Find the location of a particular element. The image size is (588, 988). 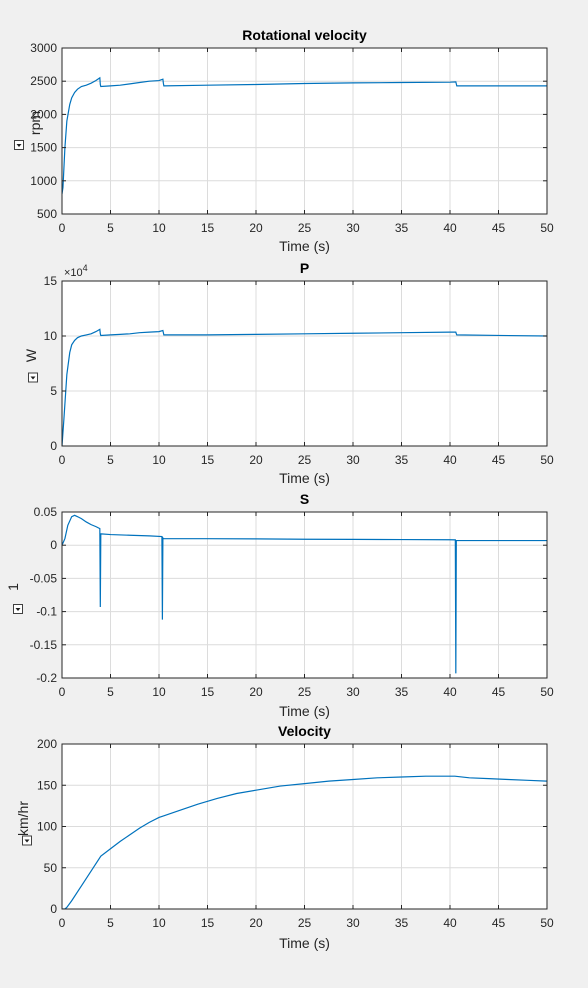

y-axis-label: 1 is located at coordinates (13, 587).